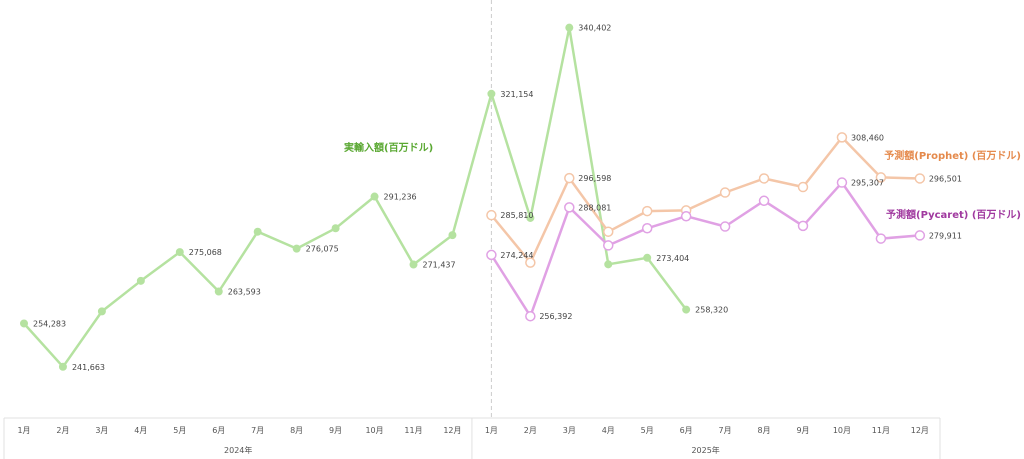 The height and width of the screenshot is (459, 1024). I want to click on data-label: 273,404, so click(672, 258).